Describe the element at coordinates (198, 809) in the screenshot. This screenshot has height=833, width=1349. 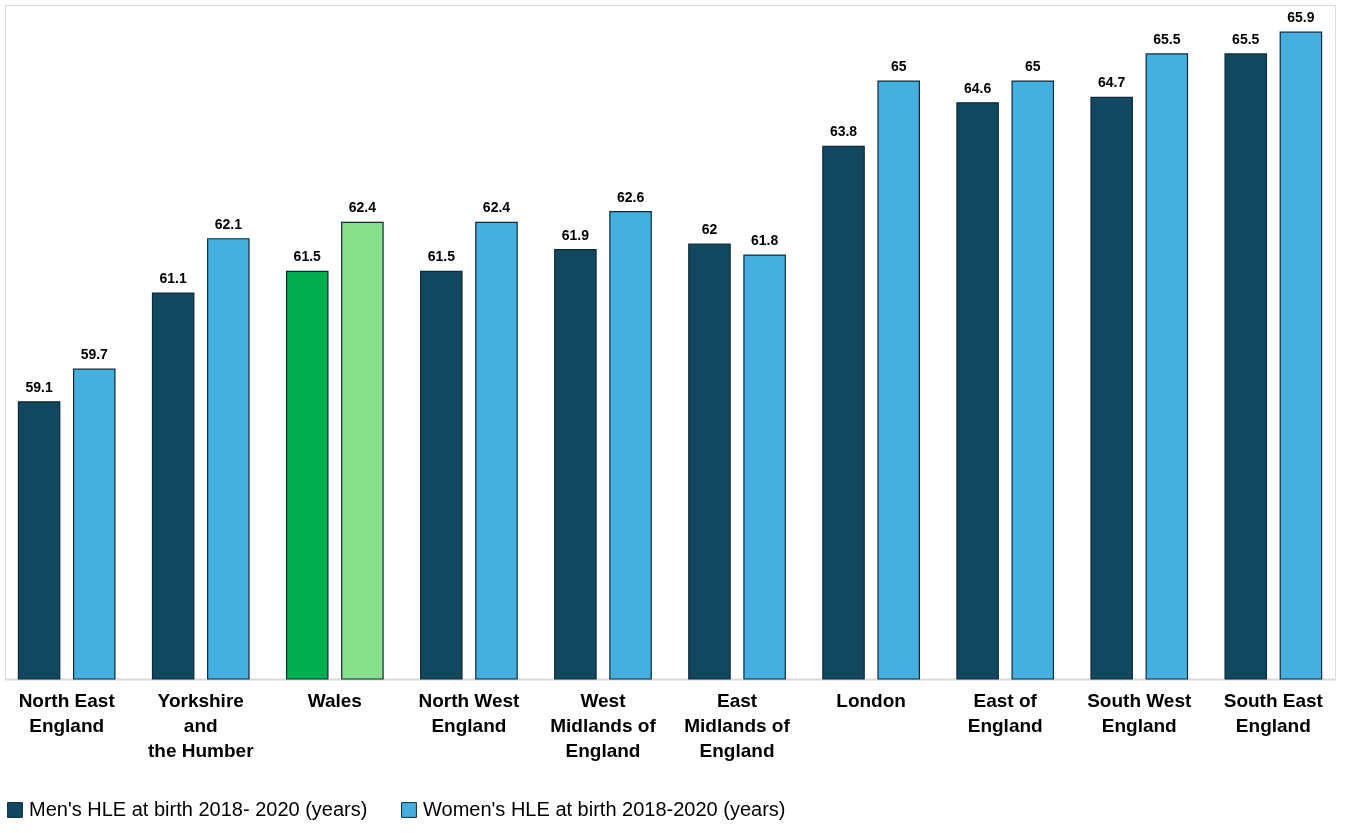
I see `legend-label: Men's HLE at birth 2018- 2020 (years)` at that location.